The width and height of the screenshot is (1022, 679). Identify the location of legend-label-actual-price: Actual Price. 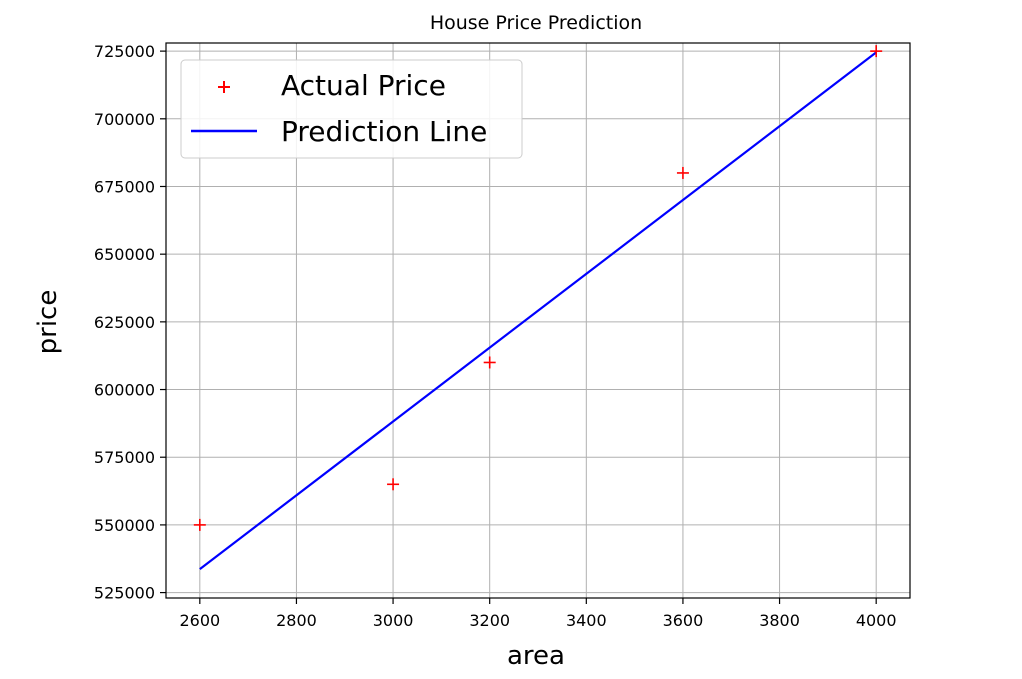
(363, 85).